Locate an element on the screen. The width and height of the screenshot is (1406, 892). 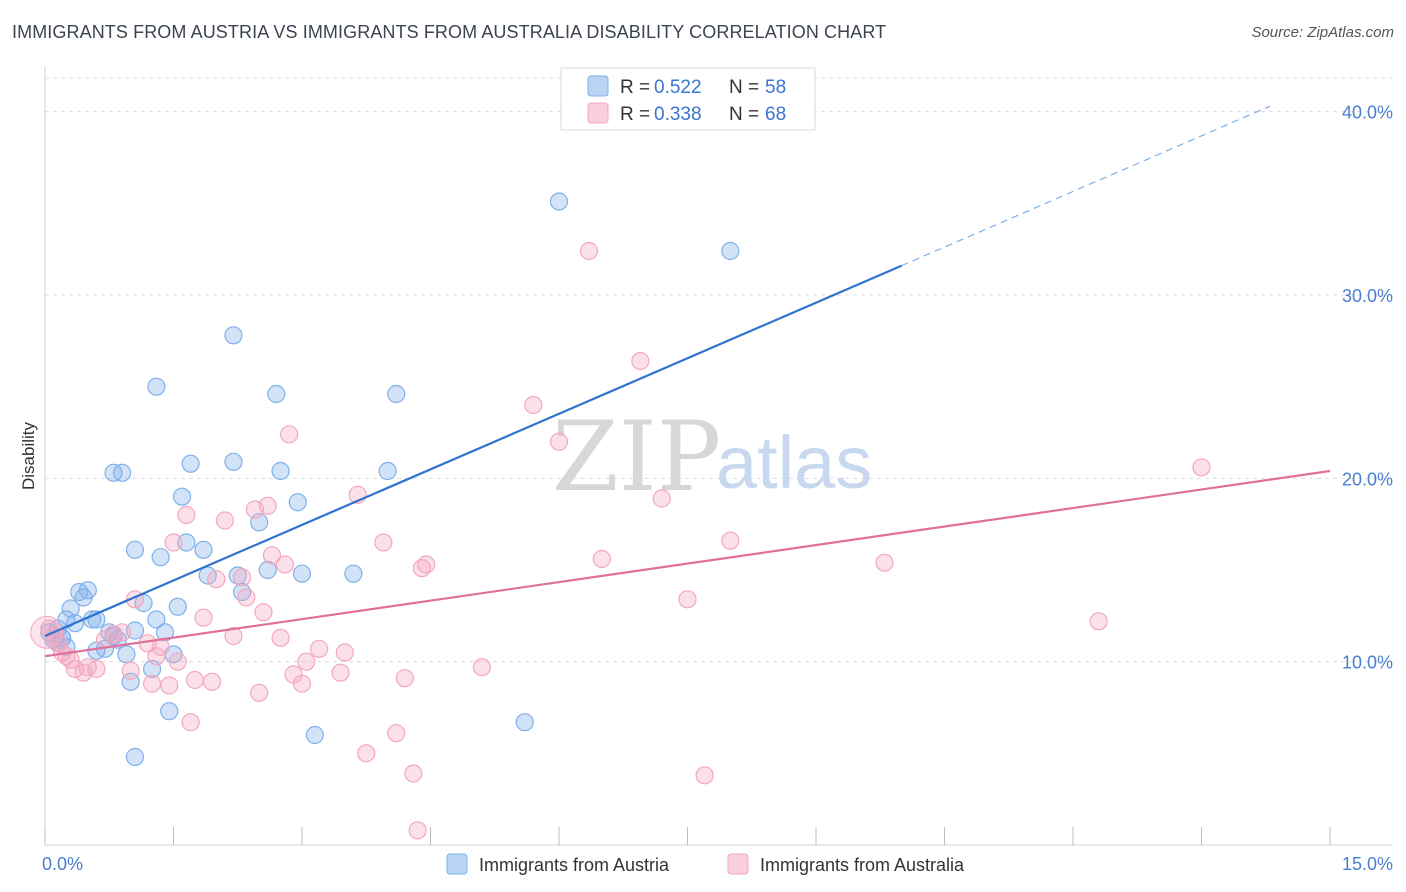
y-tick-label: 30.0% is located at coordinates (1367, 296).